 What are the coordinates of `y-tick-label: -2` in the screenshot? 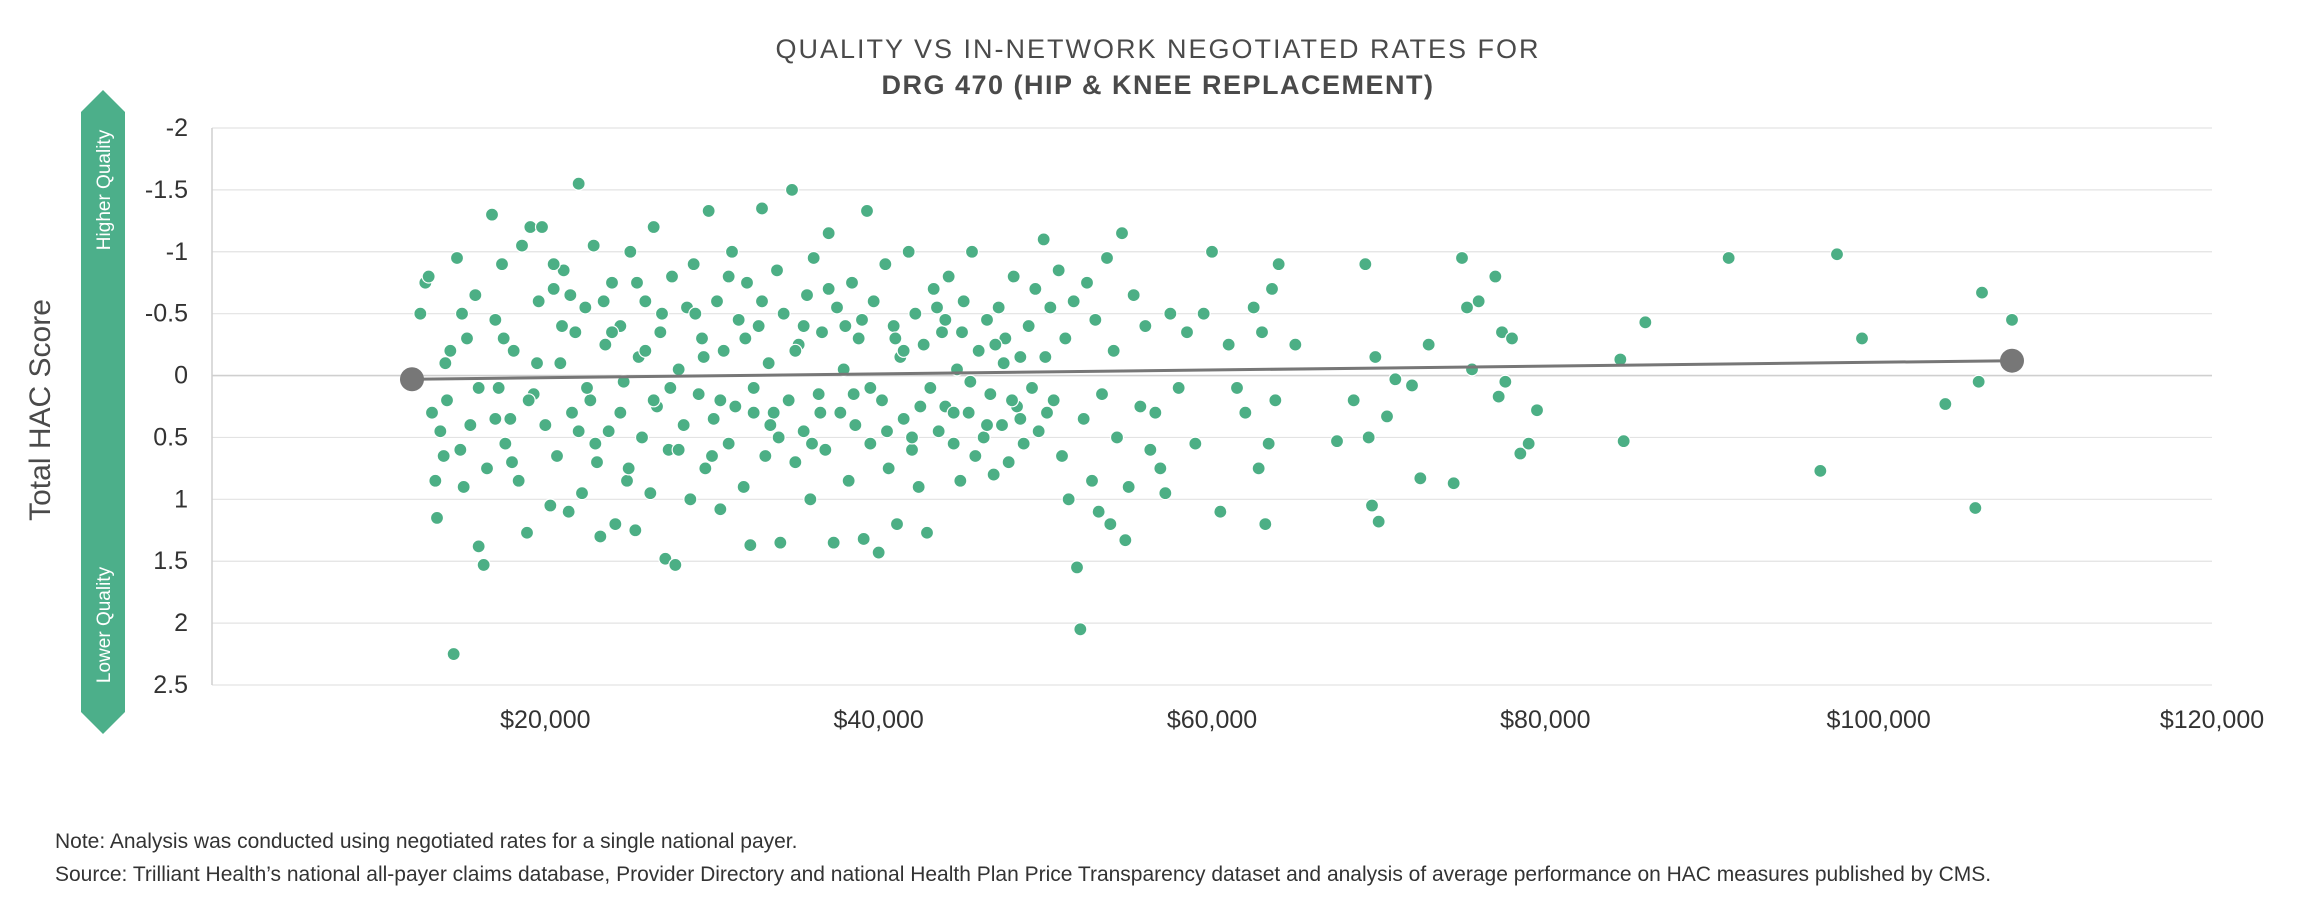 It's located at (177, 128).